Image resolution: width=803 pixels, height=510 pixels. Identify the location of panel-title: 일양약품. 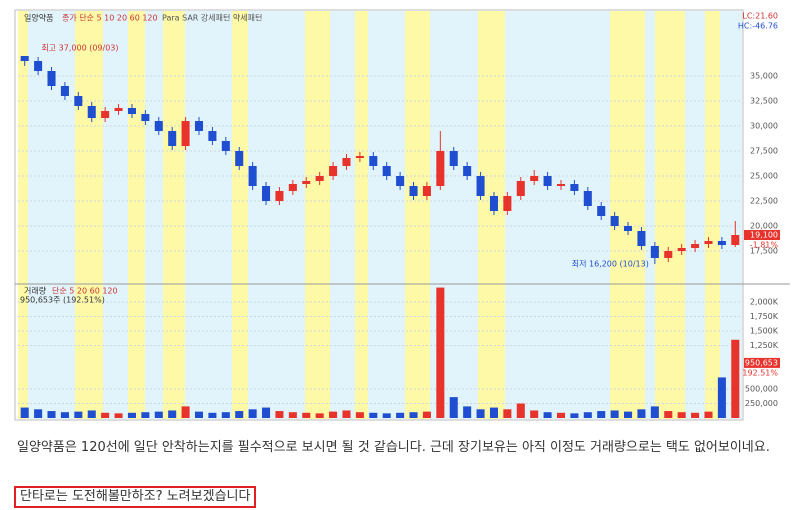
(38, 18).